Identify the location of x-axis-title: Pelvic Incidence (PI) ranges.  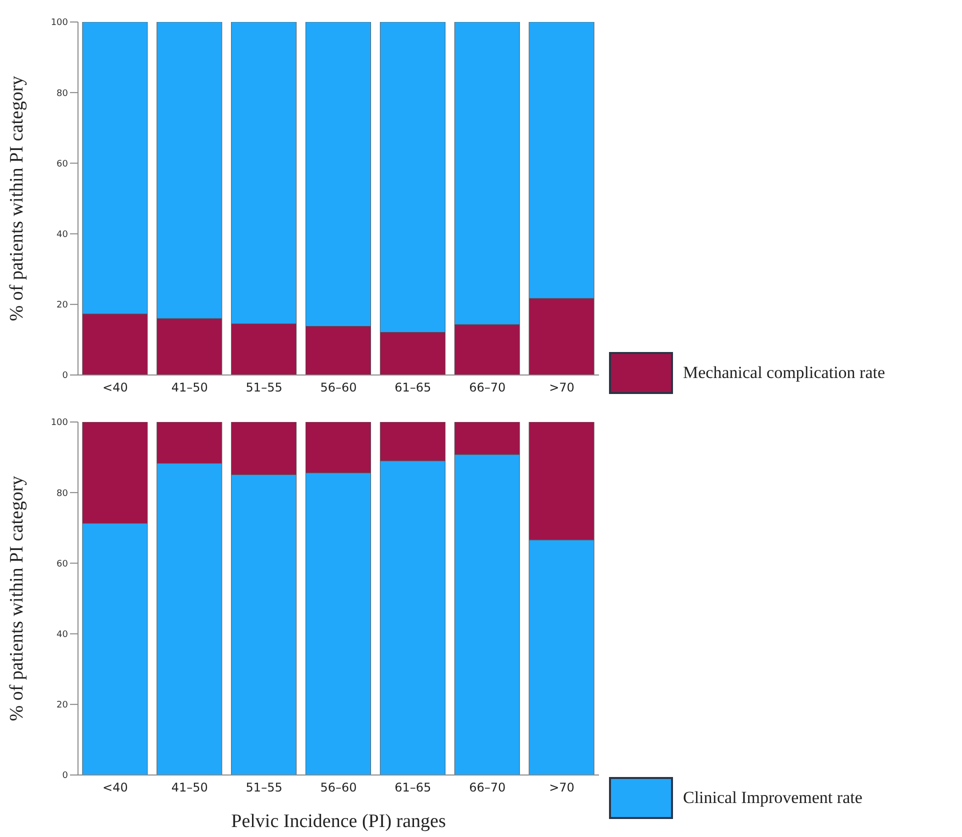
(338, 821).